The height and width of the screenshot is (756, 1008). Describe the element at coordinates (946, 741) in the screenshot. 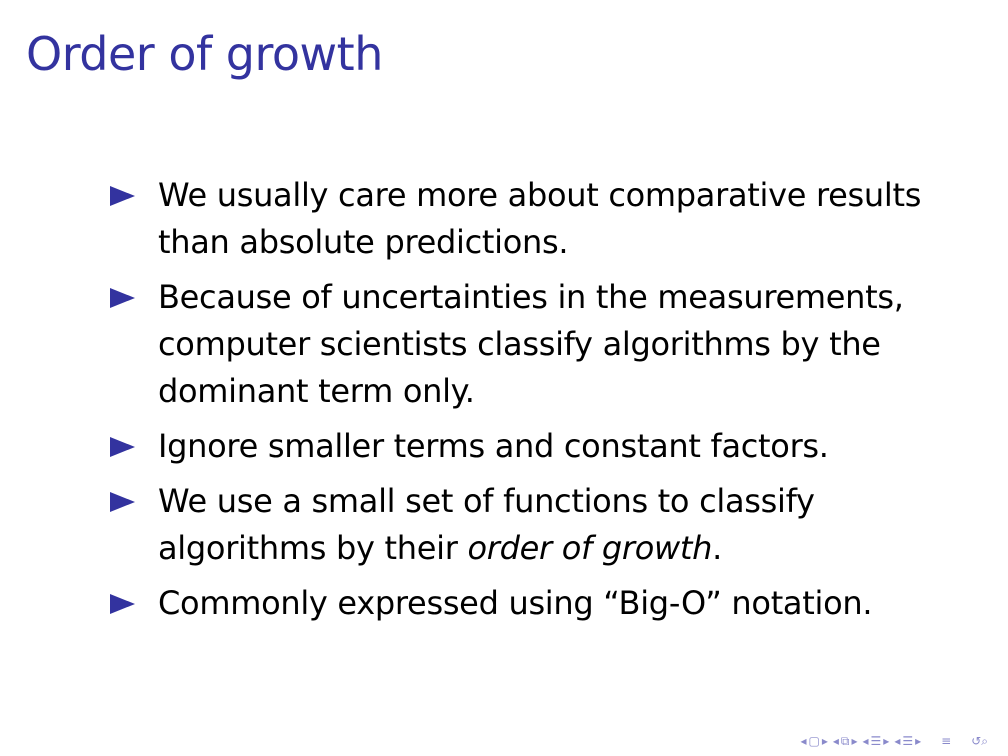

I see `align-icon: ≡` at that location.